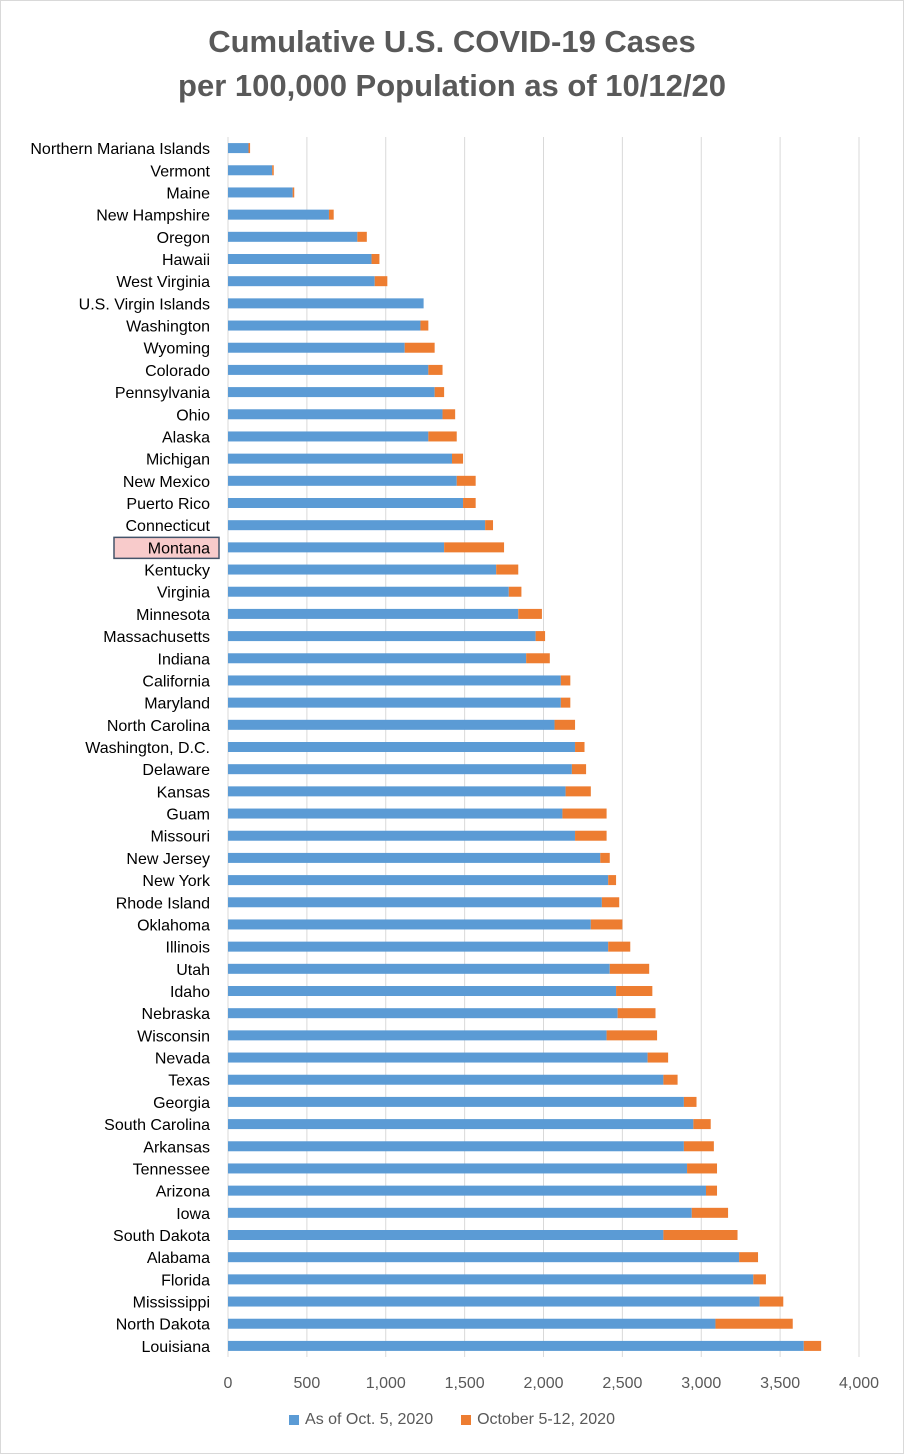 The width and height of the screenshot is (904, 1454). What do you see at coordinates (176, 1147) in the screenshot?
I see `category-label: Arkansas` at bounding box center [176, 1147].